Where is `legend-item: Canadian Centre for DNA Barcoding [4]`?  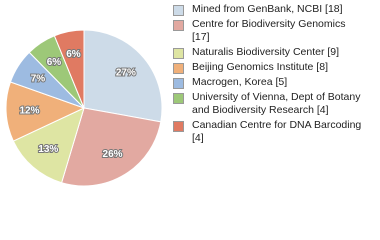
legend-item: Canadian Centre for DNA Barcoding [4] is located at coordinates (268, 132).